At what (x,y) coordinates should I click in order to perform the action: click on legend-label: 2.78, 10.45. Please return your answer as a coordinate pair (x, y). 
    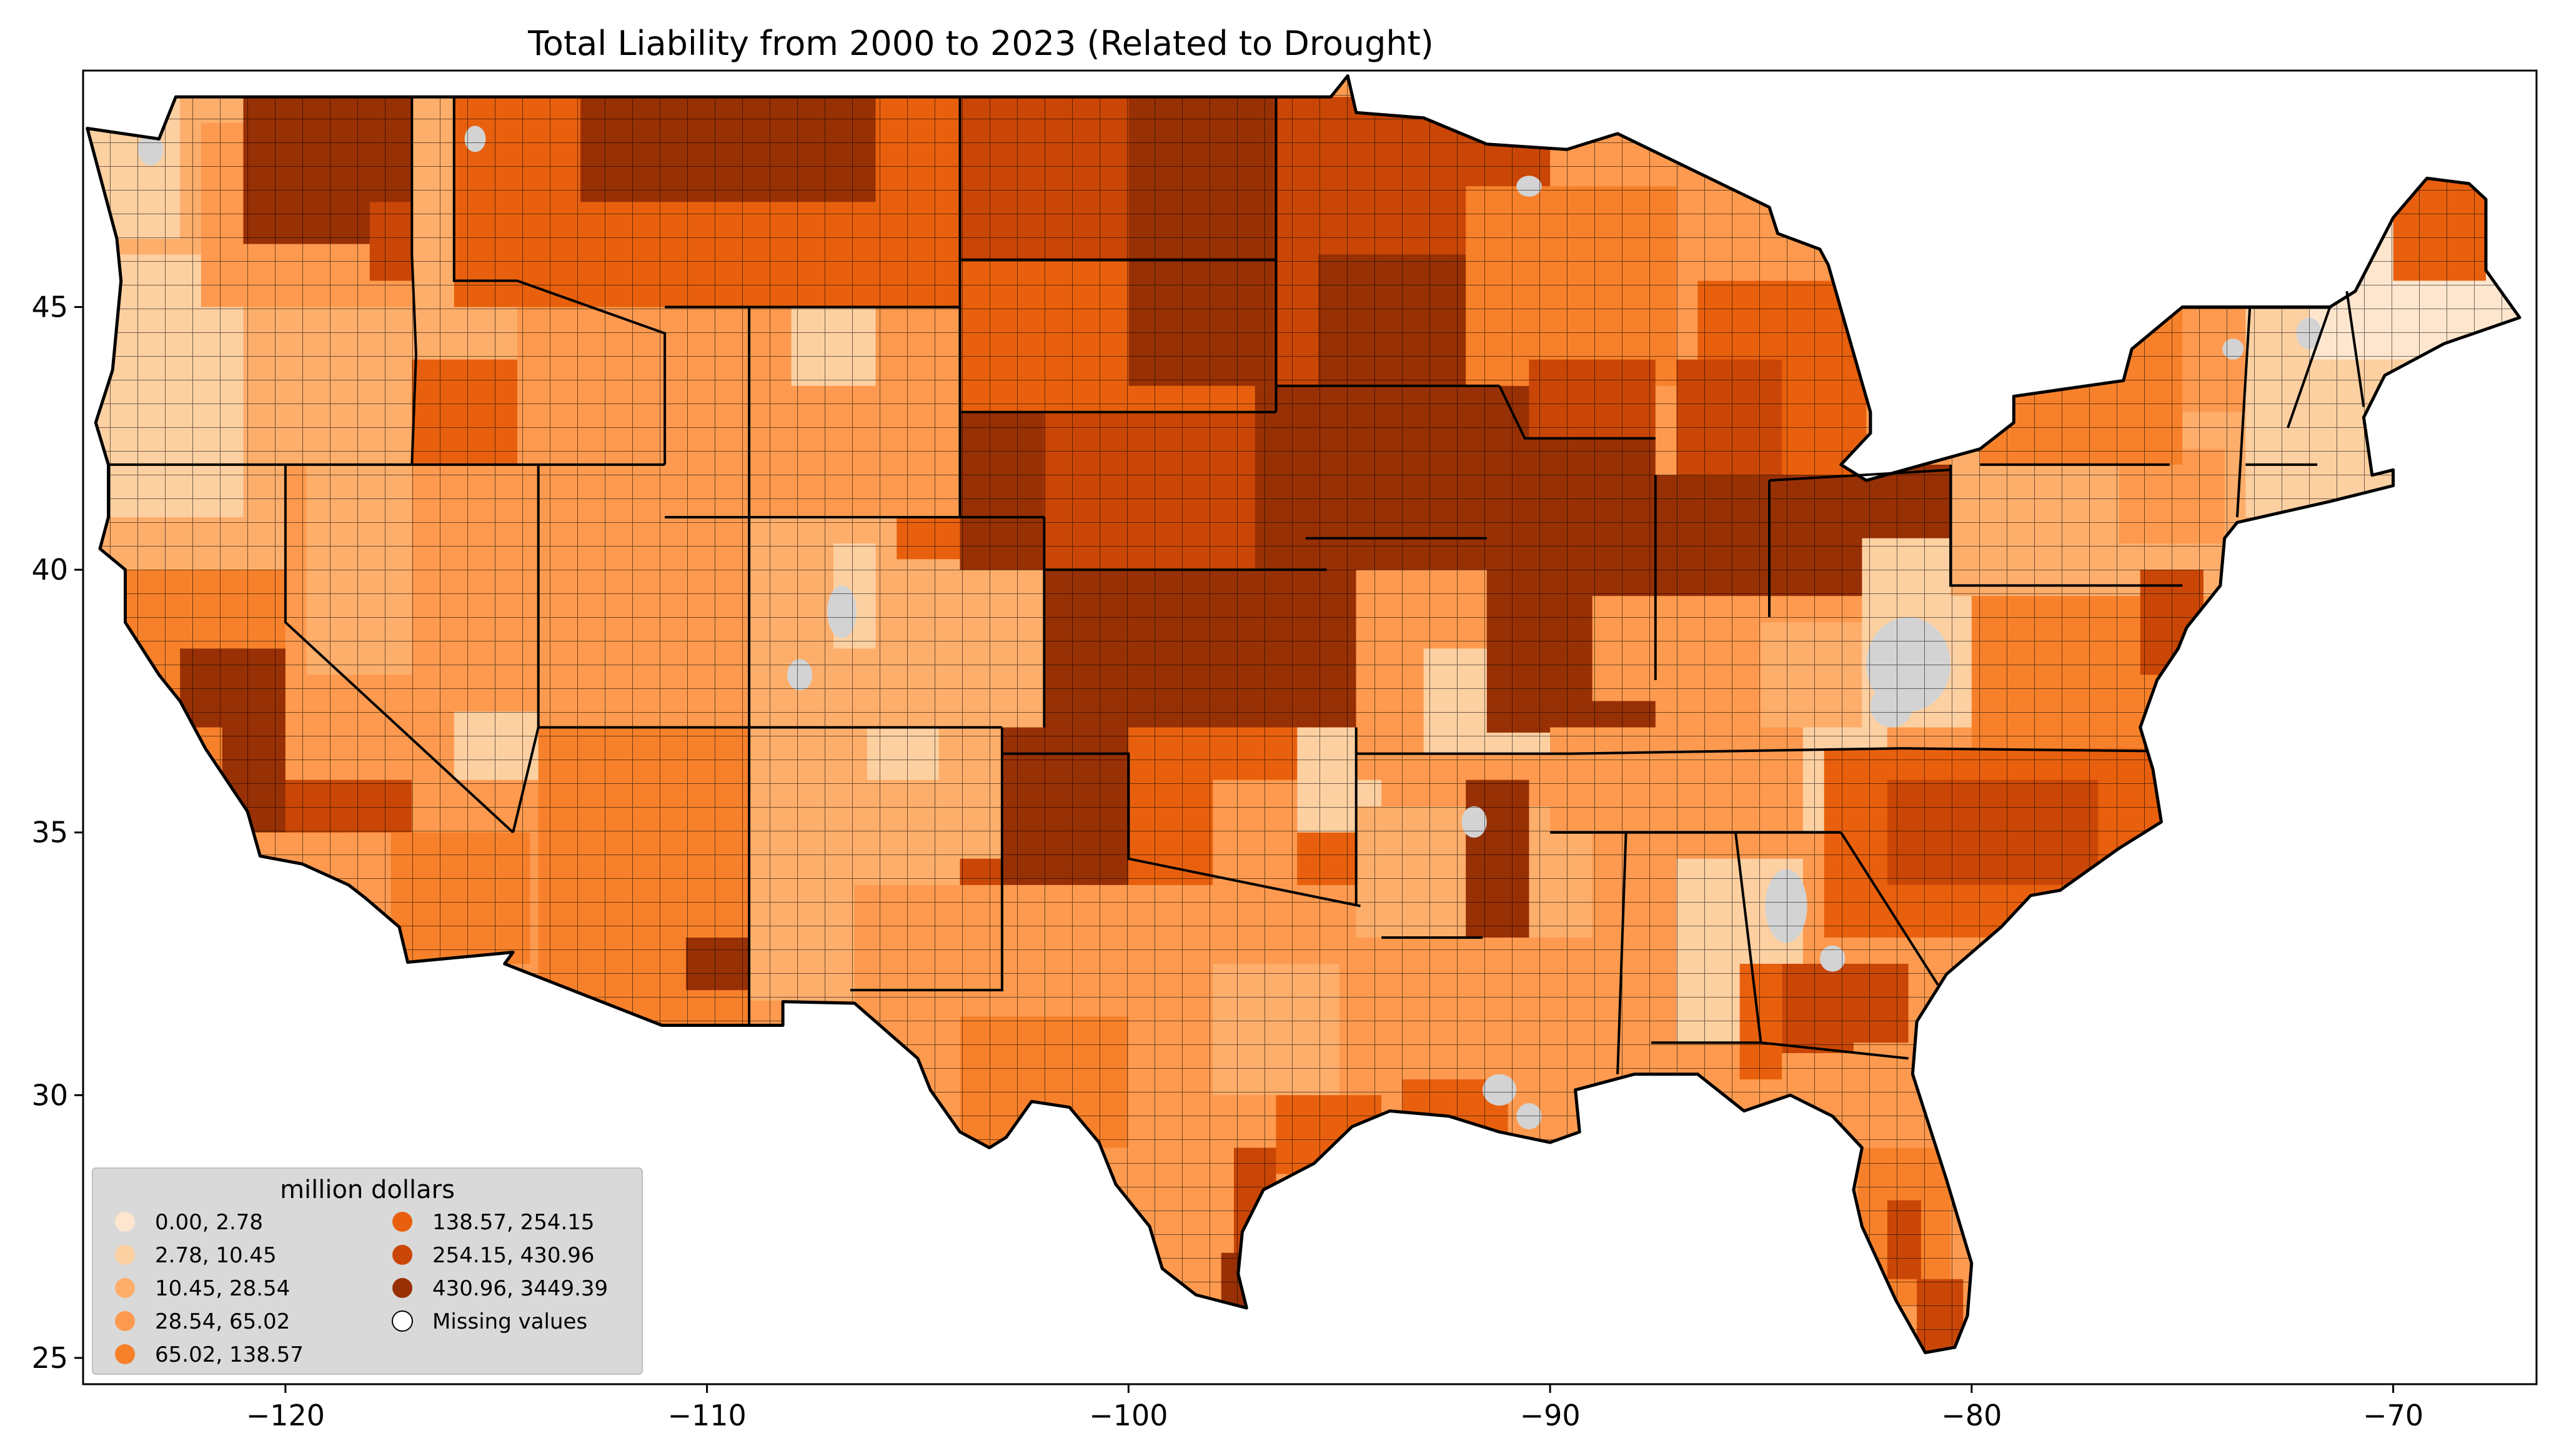
    Looking at the image, I should click on (216, 1256).